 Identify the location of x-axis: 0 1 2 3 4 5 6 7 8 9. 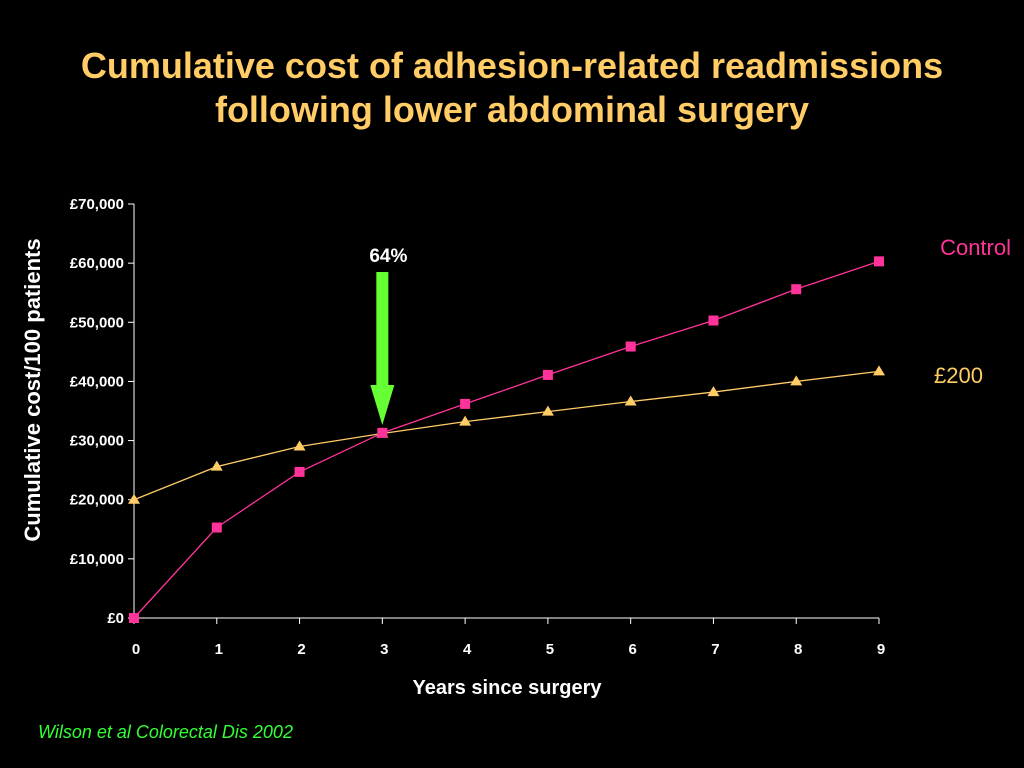
(508, 637).